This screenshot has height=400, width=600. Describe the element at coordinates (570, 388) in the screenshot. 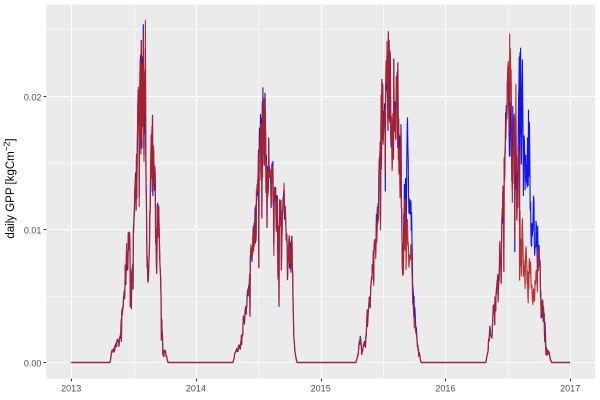

I see `svg-text: 2017` at that location.